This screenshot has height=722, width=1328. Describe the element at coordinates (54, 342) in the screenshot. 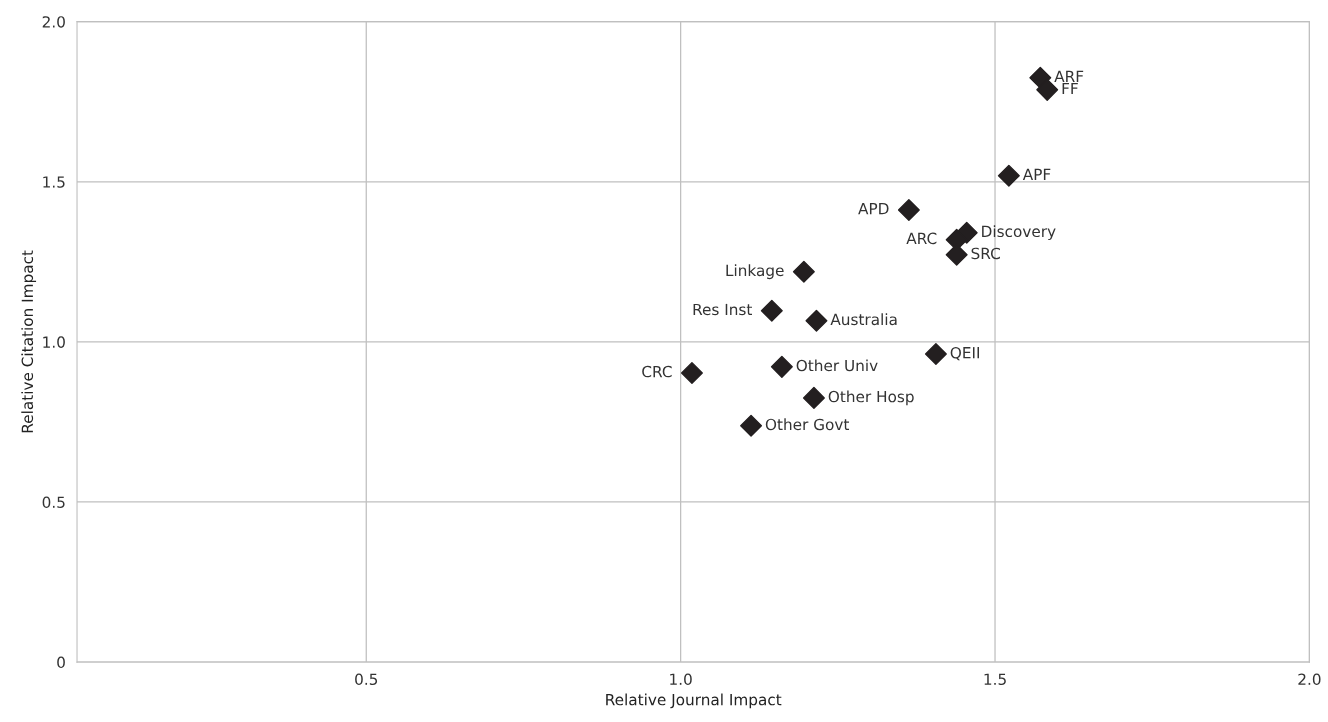

I see `y-tick-label: 1.0` at that location.